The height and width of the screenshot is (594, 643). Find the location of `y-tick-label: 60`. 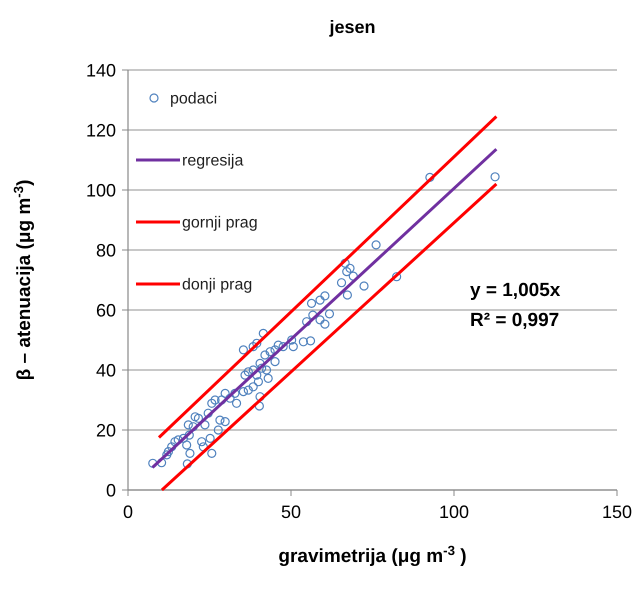

y-tick-label: 60 is located at coordinates (106, 310).